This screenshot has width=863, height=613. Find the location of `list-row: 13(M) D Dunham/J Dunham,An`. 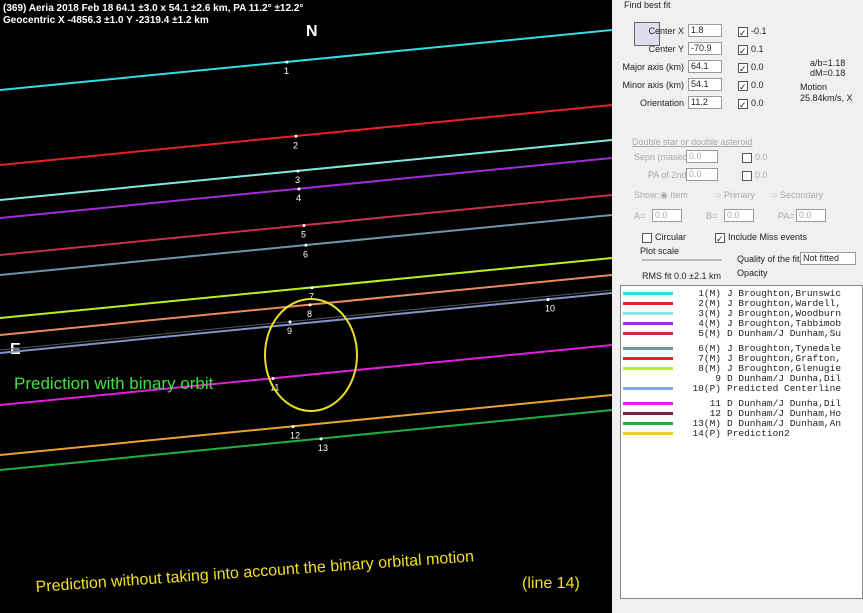

list-row: 13(M) D Dunham/J Dunham,An is located at coordinates (732, 424).